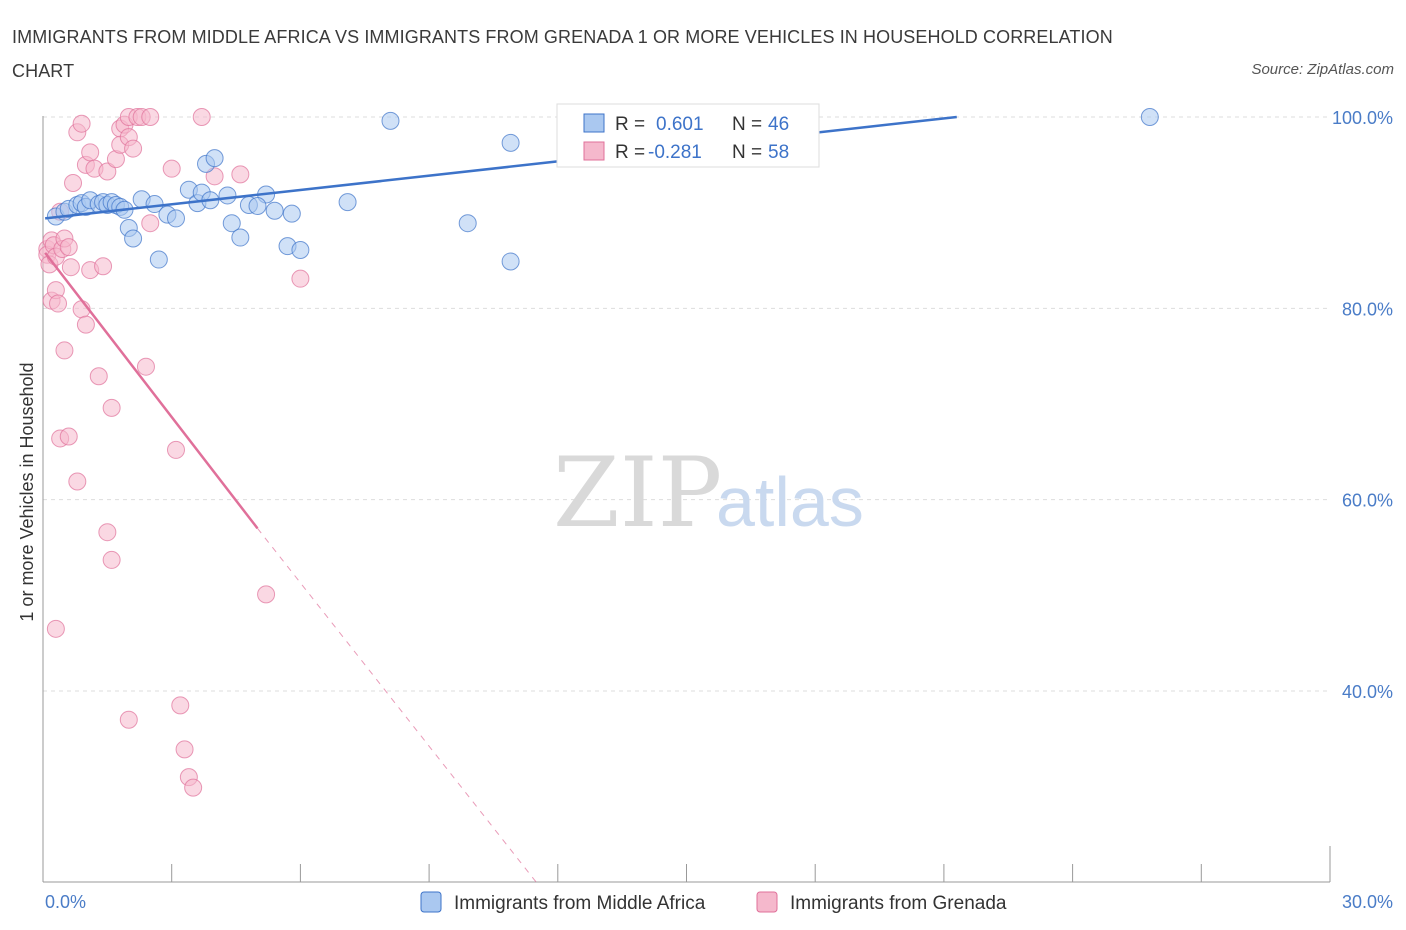 This screenshot has height=930, width=1406. What do you see at coordinates (27, 491) in the screenshot?
I see `y-axis-label: 1 or more Vehicles in Household` at bounding box center [27, 491].